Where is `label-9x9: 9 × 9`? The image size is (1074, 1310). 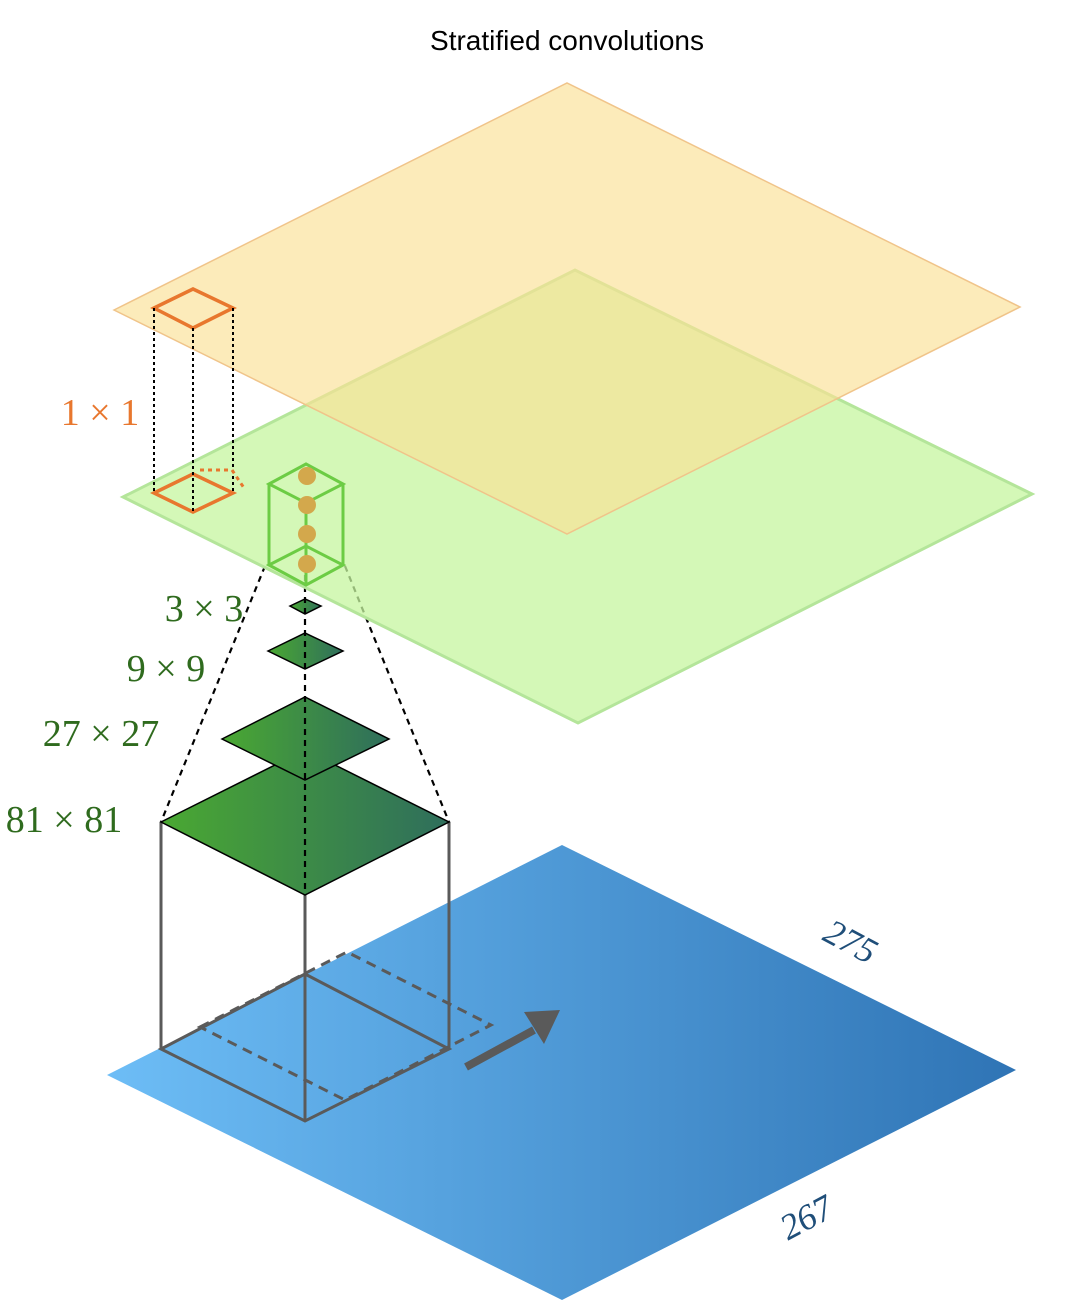 label-9x9: 9 × 9 is located at coordinates (166, 669).